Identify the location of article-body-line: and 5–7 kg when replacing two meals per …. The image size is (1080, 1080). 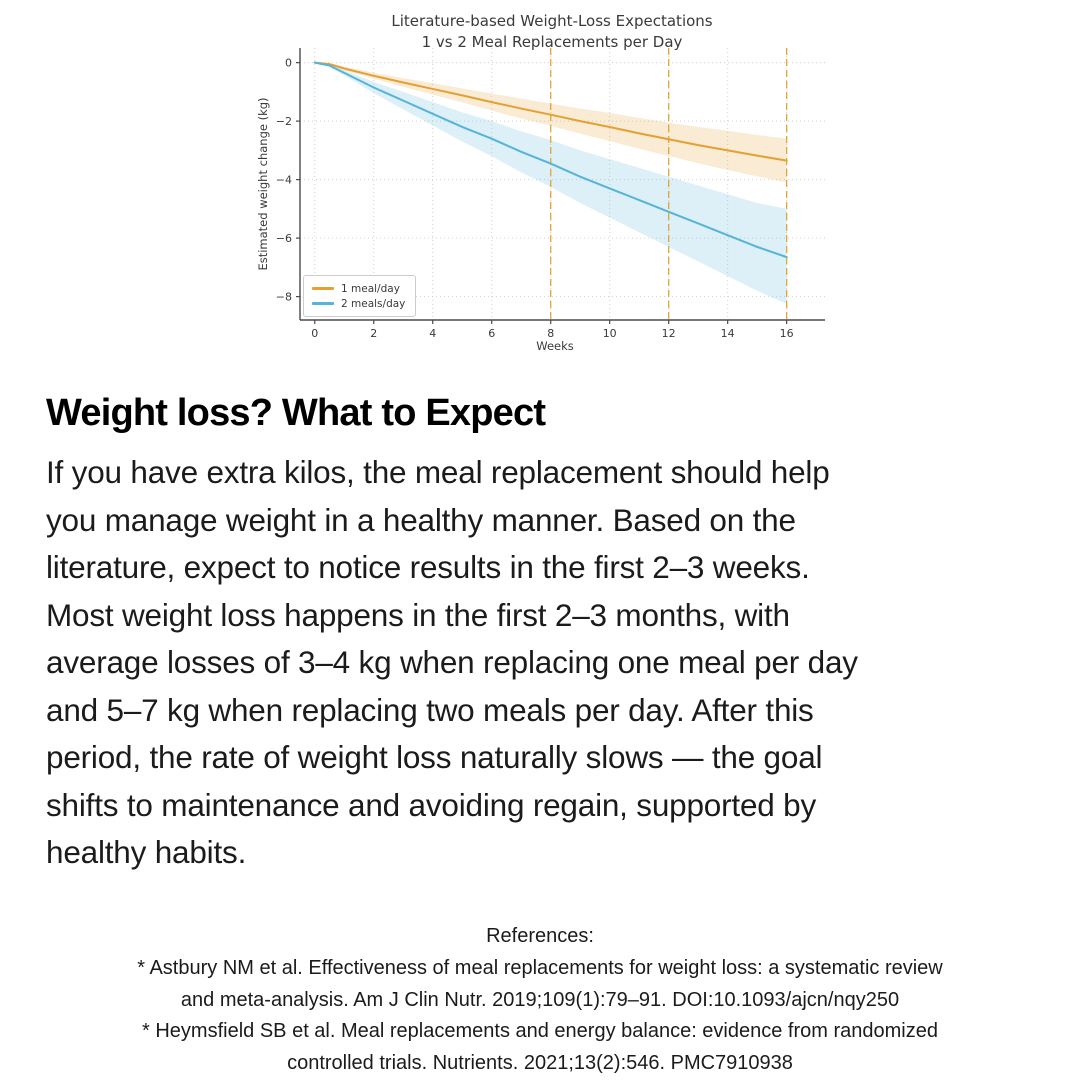
(430, 709).